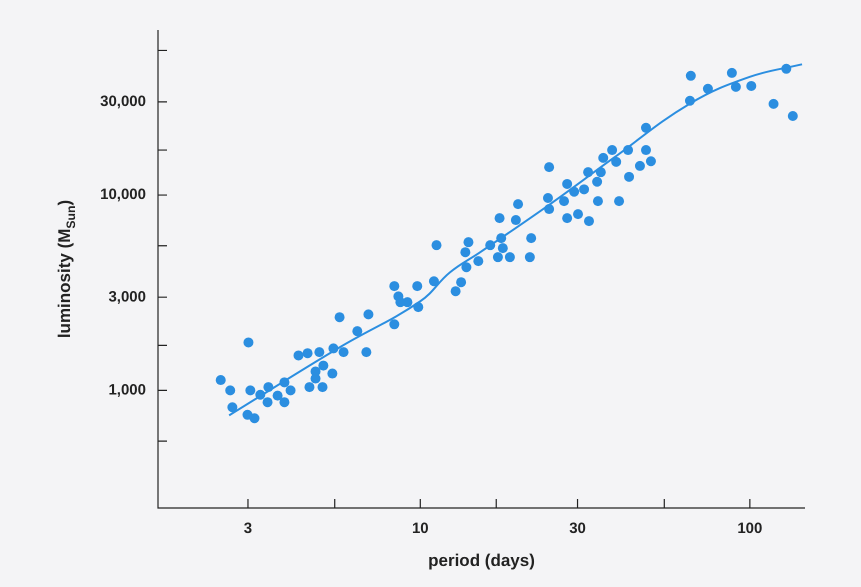 This screenshot has width=861, height=587. Describe the element at coordinates (127, 297) in the screenshot. I see `y-tick-label: 3,000` at that location.